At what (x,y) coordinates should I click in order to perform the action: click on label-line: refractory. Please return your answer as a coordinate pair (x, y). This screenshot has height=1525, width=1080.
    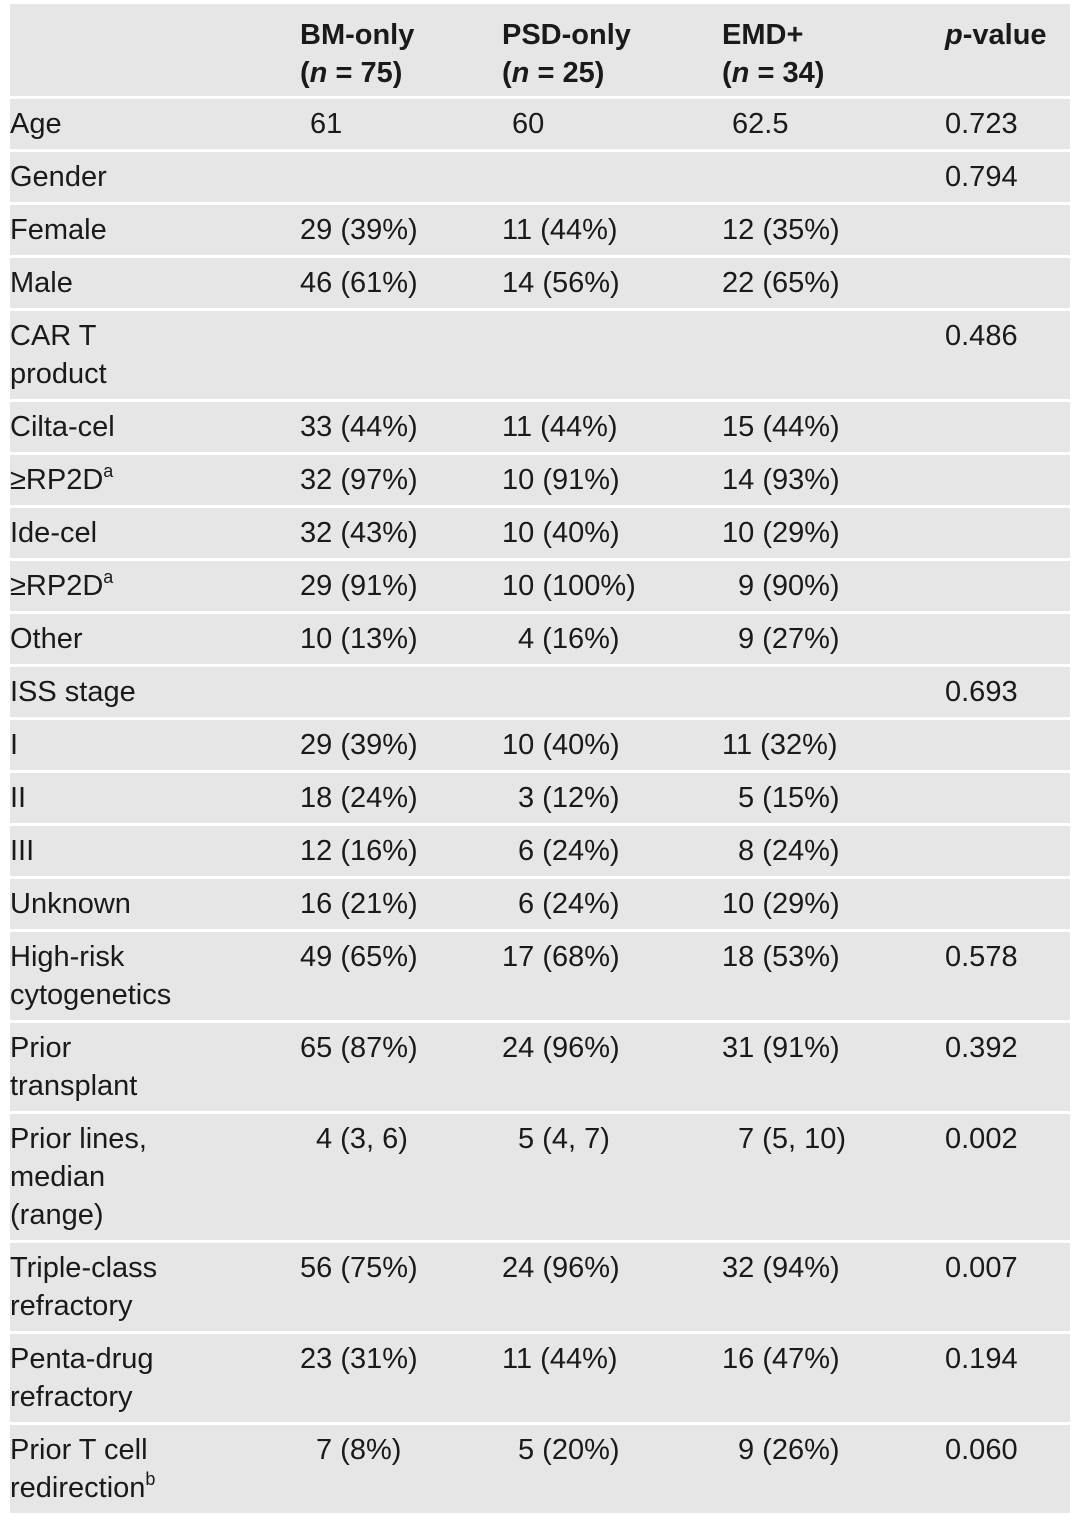
    Looking at the image, I should click on (155, 1397).